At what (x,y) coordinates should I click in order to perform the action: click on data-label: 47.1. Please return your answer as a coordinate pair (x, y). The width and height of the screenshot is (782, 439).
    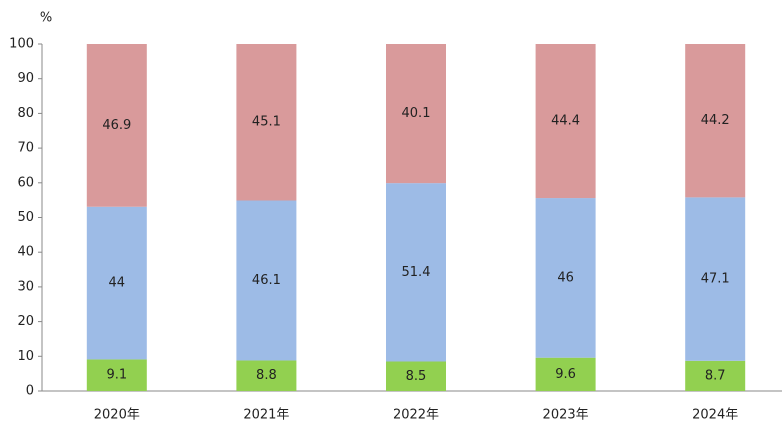
    Looking at the image, I should click on (715, 279).